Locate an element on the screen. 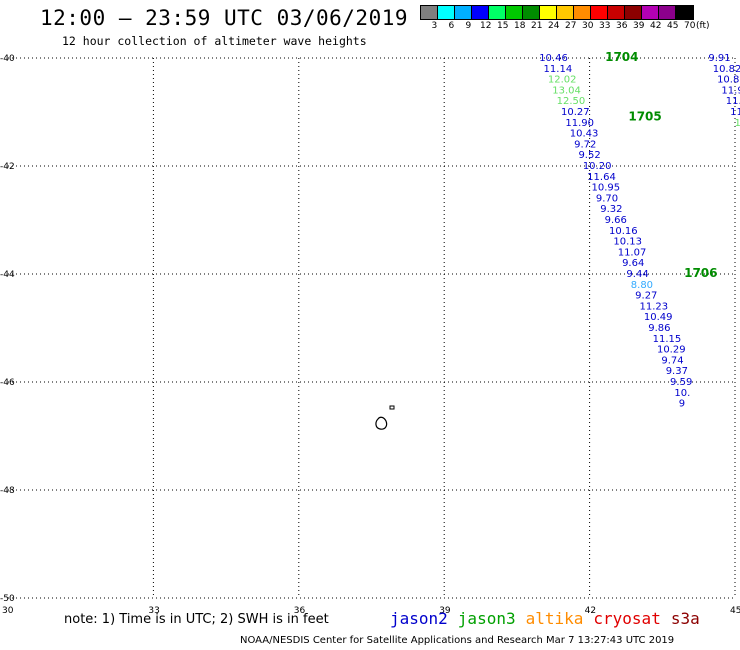 The image size is (740, 650). swh-value: 11.90 is located at coordinates (579, 123).